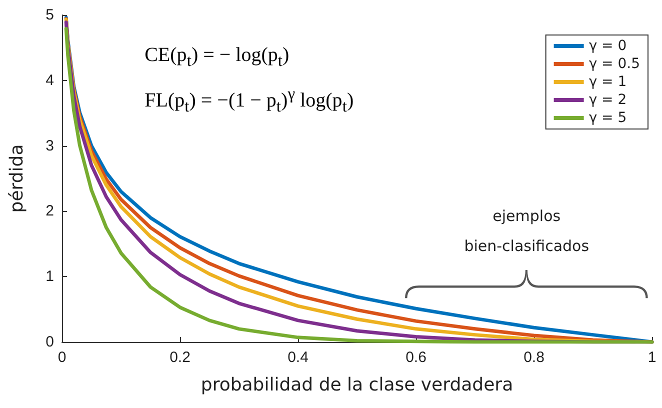 Image resolution: width=662 pixels, height=408 pixels. Describe the element at coordinates (50, 211) in the screenshot. I see `y-tick-label: 2` at that location.